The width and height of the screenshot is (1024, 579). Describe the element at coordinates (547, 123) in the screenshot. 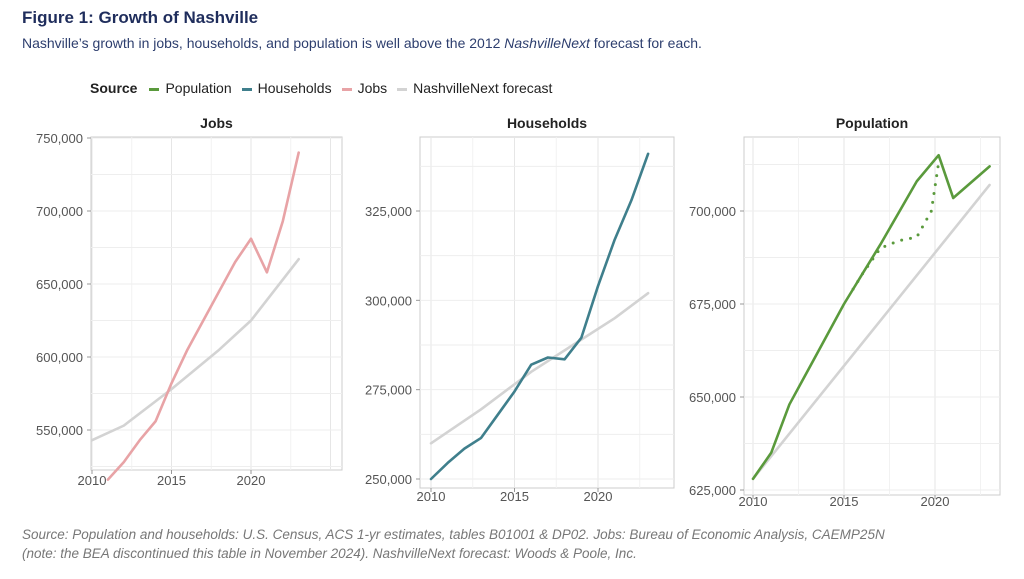

I see `panel-title: Households` at that location.